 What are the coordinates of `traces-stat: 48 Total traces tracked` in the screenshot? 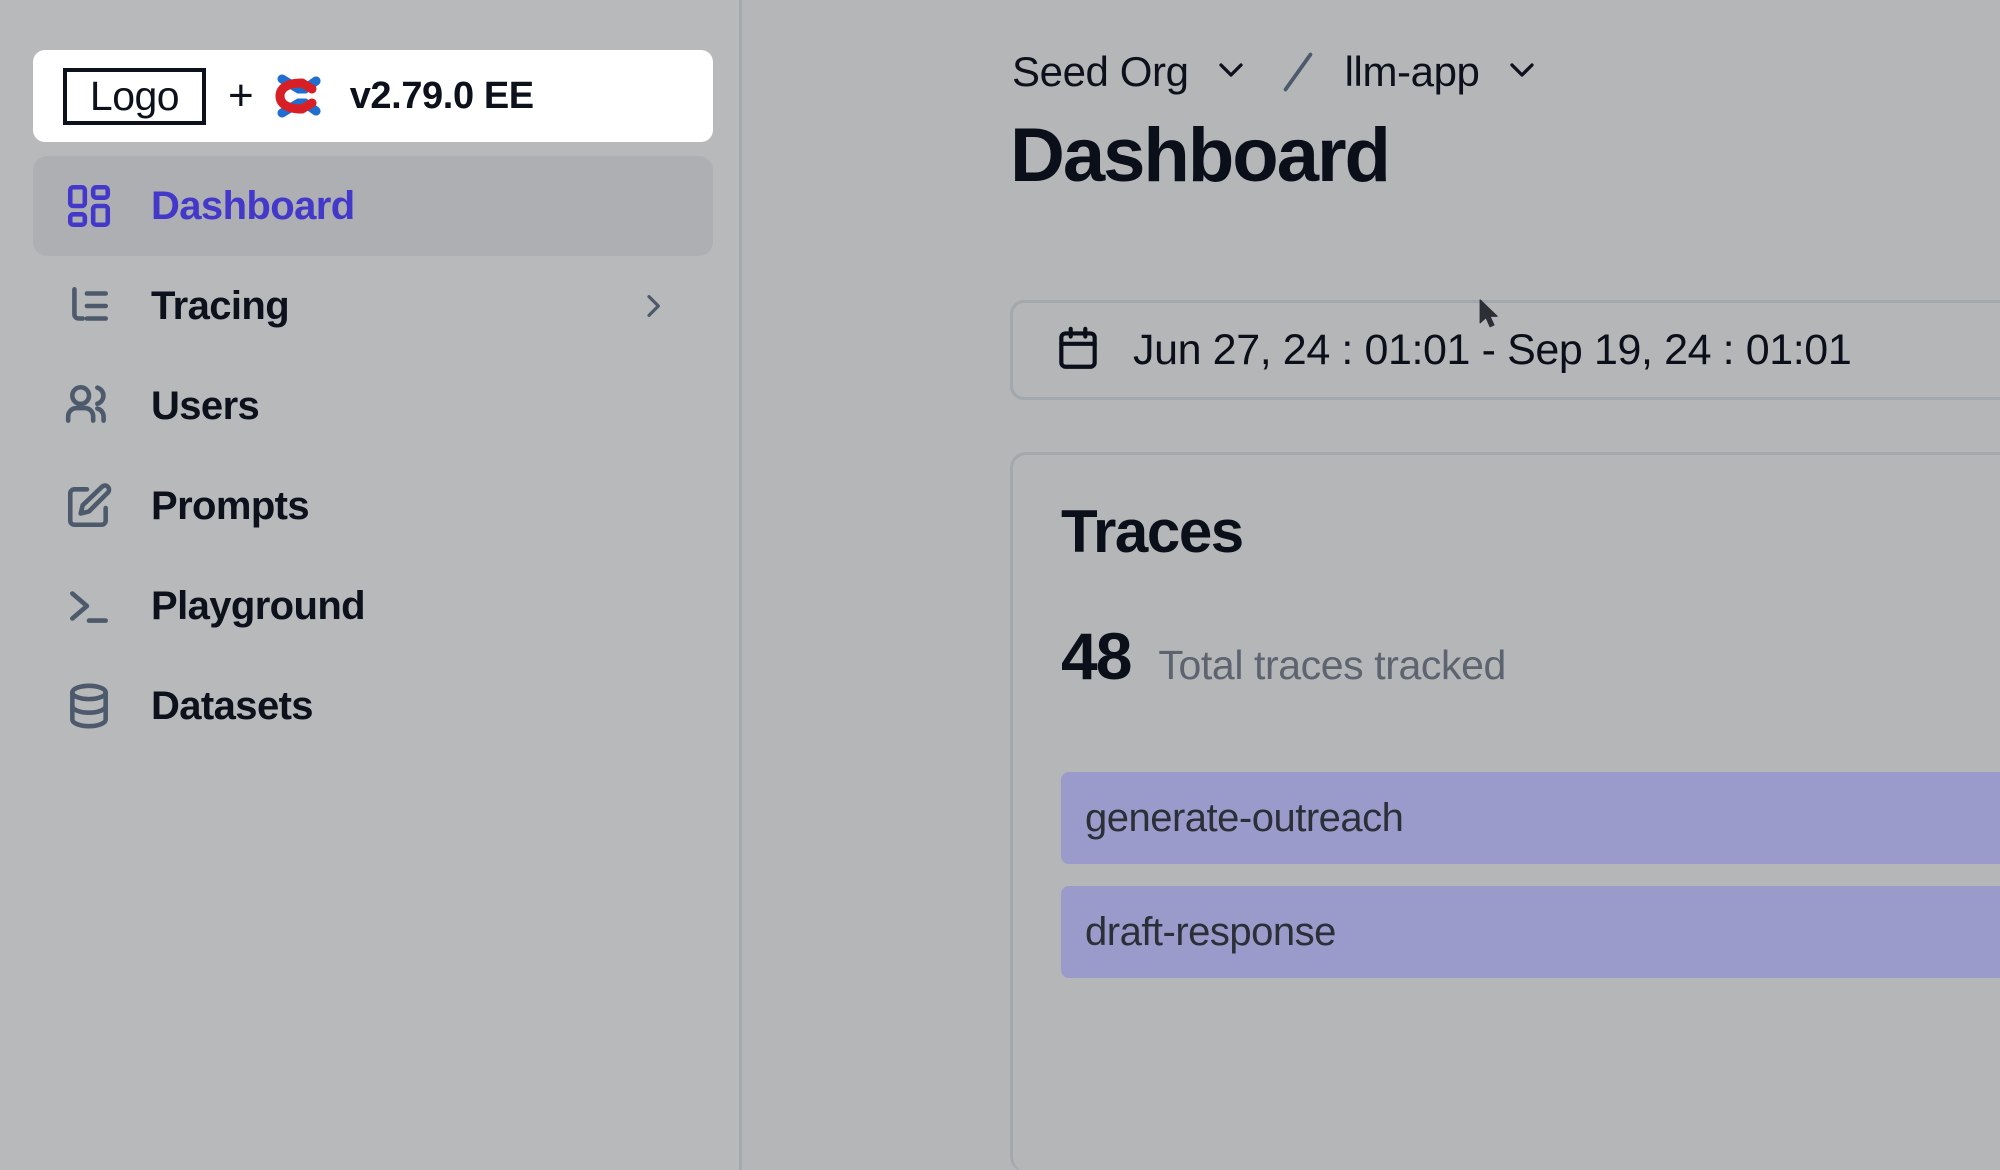 It's located at (1530, 656).